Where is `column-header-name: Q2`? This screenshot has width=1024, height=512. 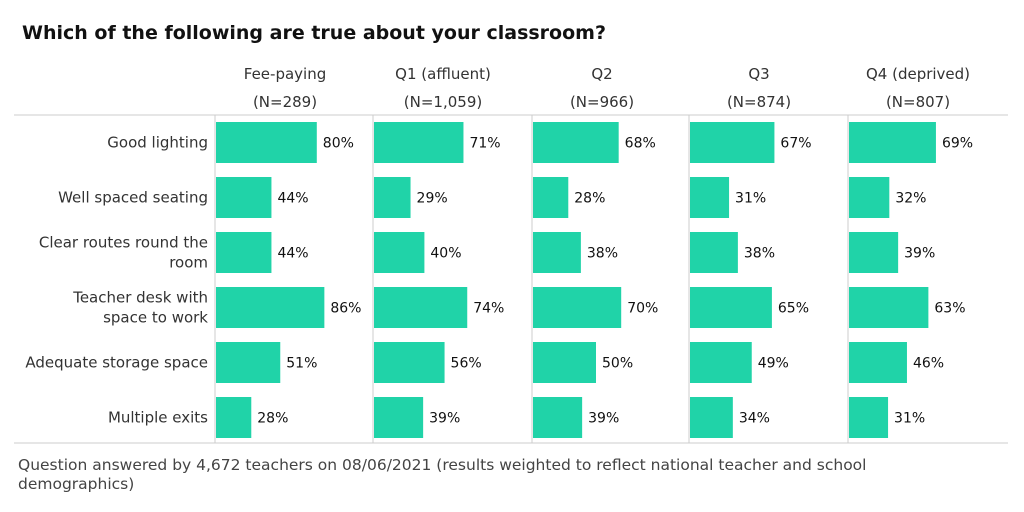 column-header-name: Q2 is located at coordinates (601, 74).